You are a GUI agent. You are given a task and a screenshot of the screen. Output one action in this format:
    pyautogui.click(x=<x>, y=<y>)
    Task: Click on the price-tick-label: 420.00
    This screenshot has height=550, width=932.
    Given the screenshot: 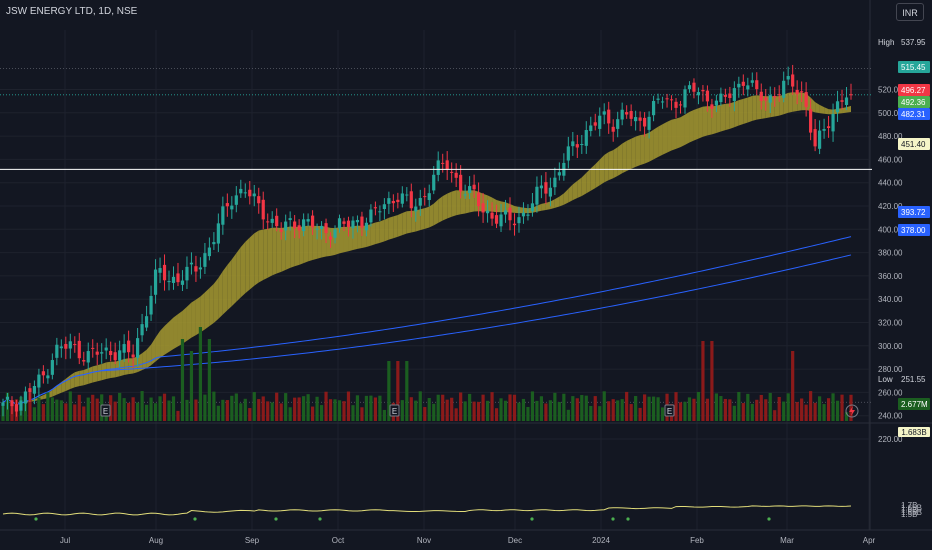 What is the action you would take?
    pyautogui.click(x=890, y=206)
    